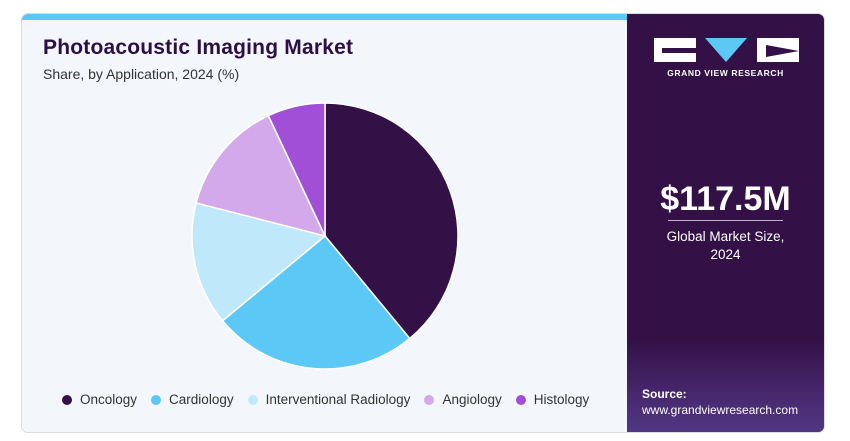 This screenshot has width=850, height=441. I want to click on grand-view-research-logo, so click(726, 50).